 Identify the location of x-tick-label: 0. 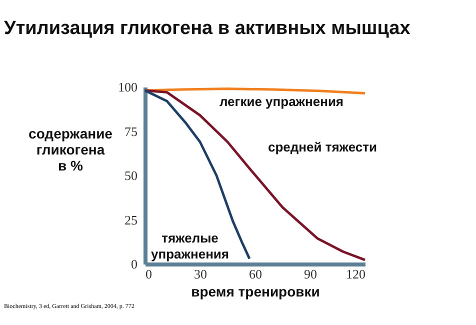
(149, 274).